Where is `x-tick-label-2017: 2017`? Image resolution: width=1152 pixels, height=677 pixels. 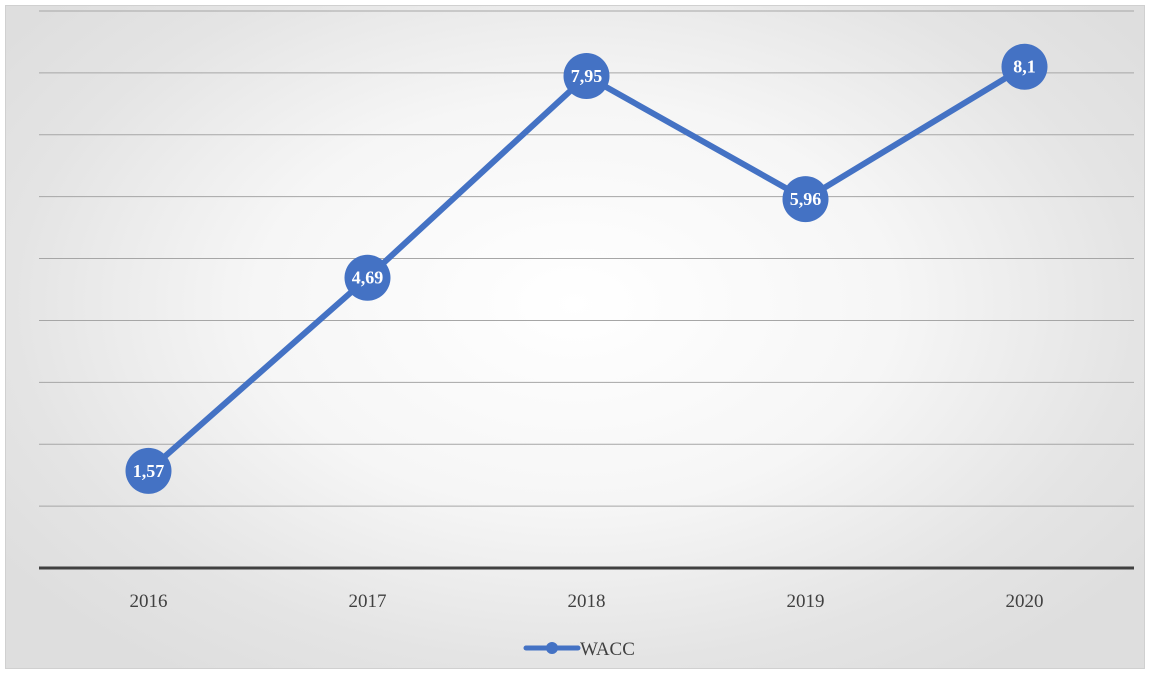 x-tick-label-2017: 2017 is located at coordinates (368, 601).